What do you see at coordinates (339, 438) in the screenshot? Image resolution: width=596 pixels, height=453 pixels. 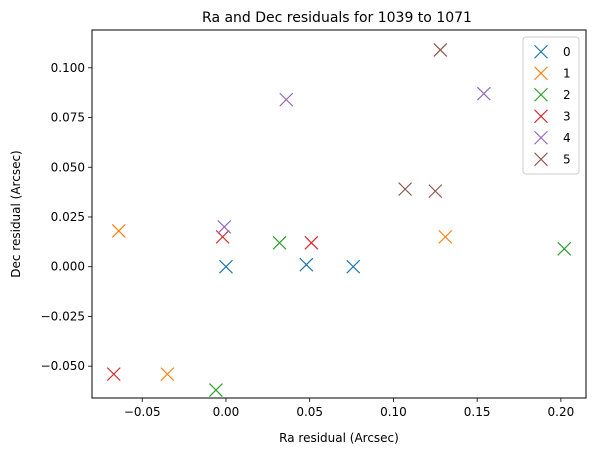 I see `x-axis-label: Ra residual (Arcsec)` at bounding box center [339, 438].